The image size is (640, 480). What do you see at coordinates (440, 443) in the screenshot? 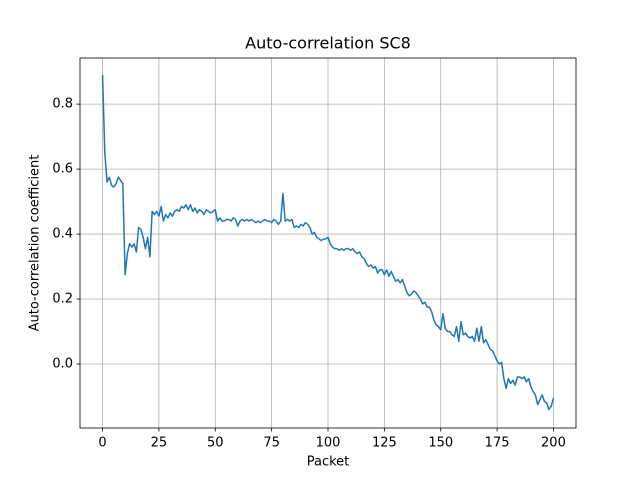
I see `x-tick-label: 150` at bounding box center [440, 443].